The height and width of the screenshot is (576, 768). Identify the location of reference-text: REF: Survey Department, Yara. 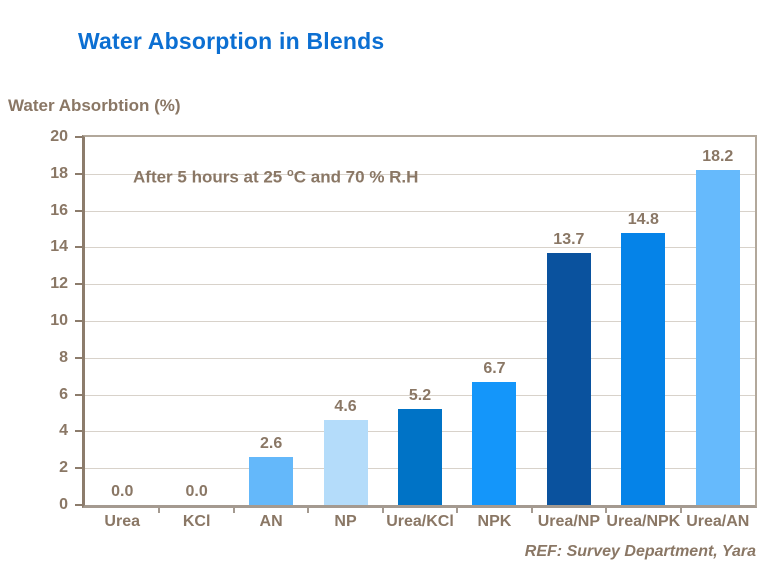
(640, 551).